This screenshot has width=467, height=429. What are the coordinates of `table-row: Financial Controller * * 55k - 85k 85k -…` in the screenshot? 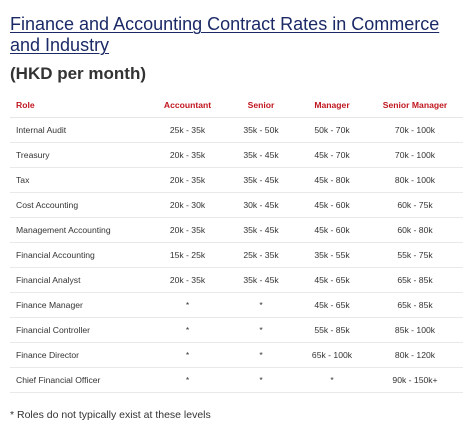 It's located at (236, 330).